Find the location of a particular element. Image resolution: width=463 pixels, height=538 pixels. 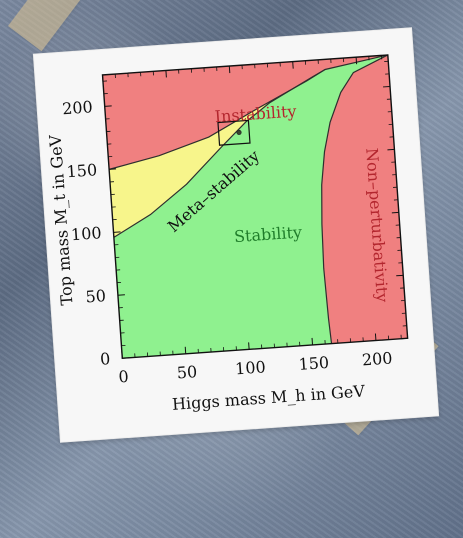

y-tick-label: 50 is located at coordinates (96, 296).